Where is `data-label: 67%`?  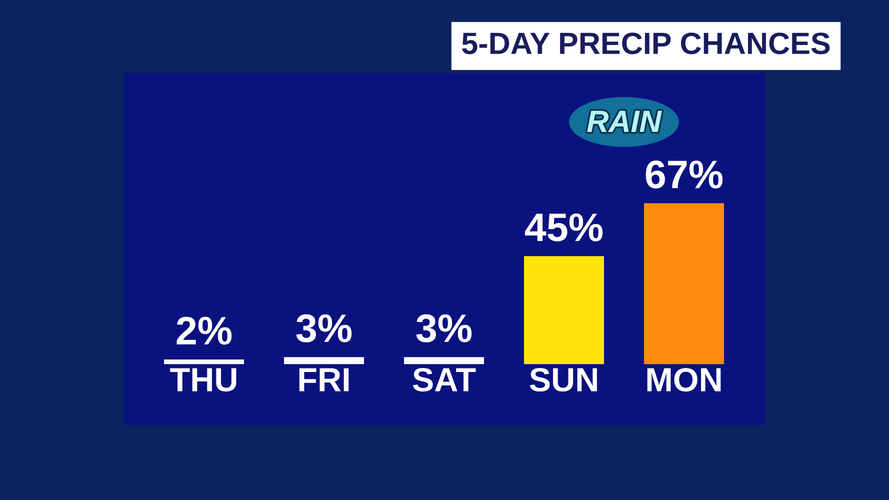 data-label: 67% is located at coordinates (684, 174).